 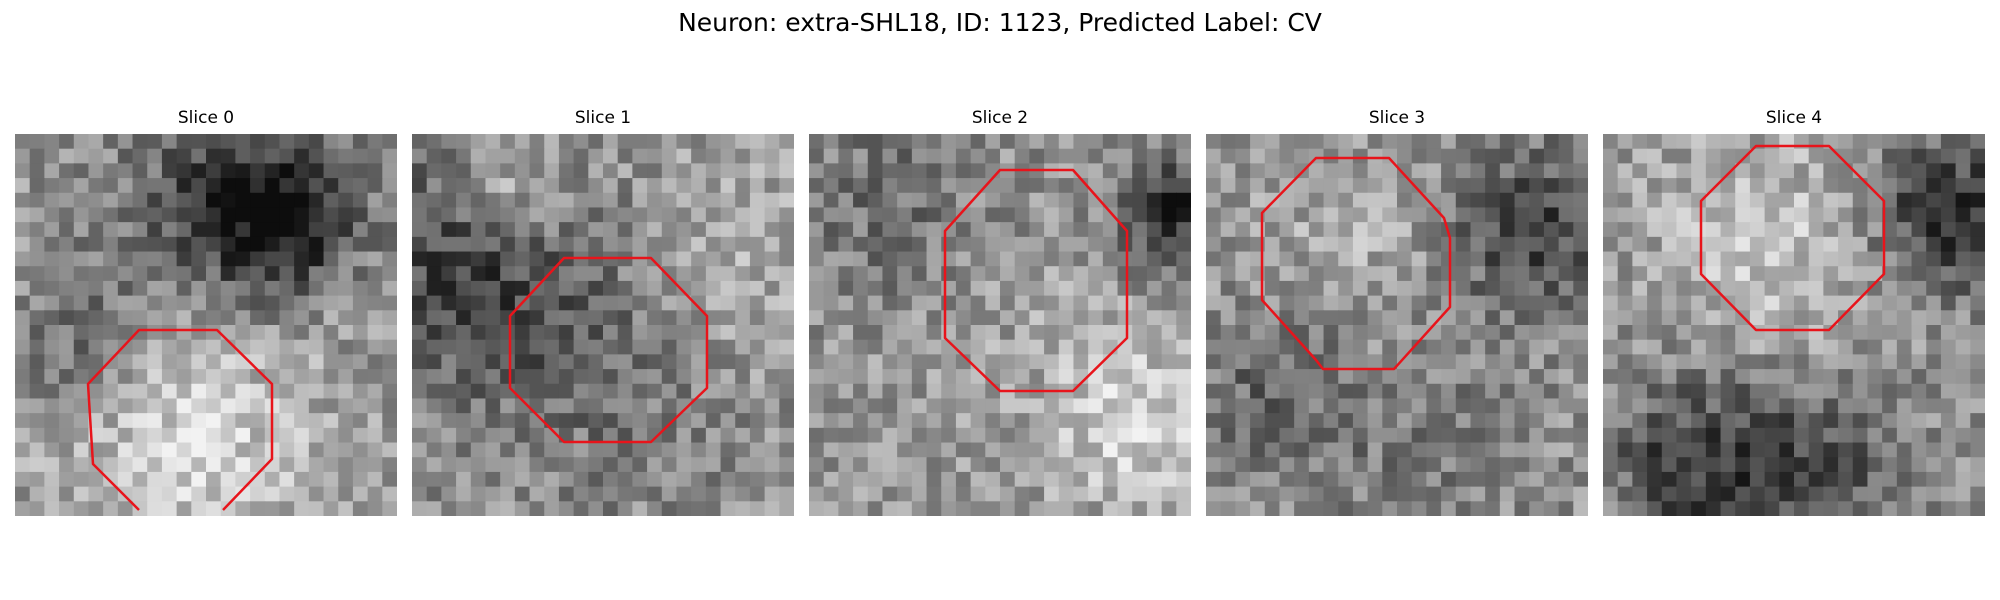 I want to click on slice-panel-4: Slice 4, so click(x=1794, y=312).